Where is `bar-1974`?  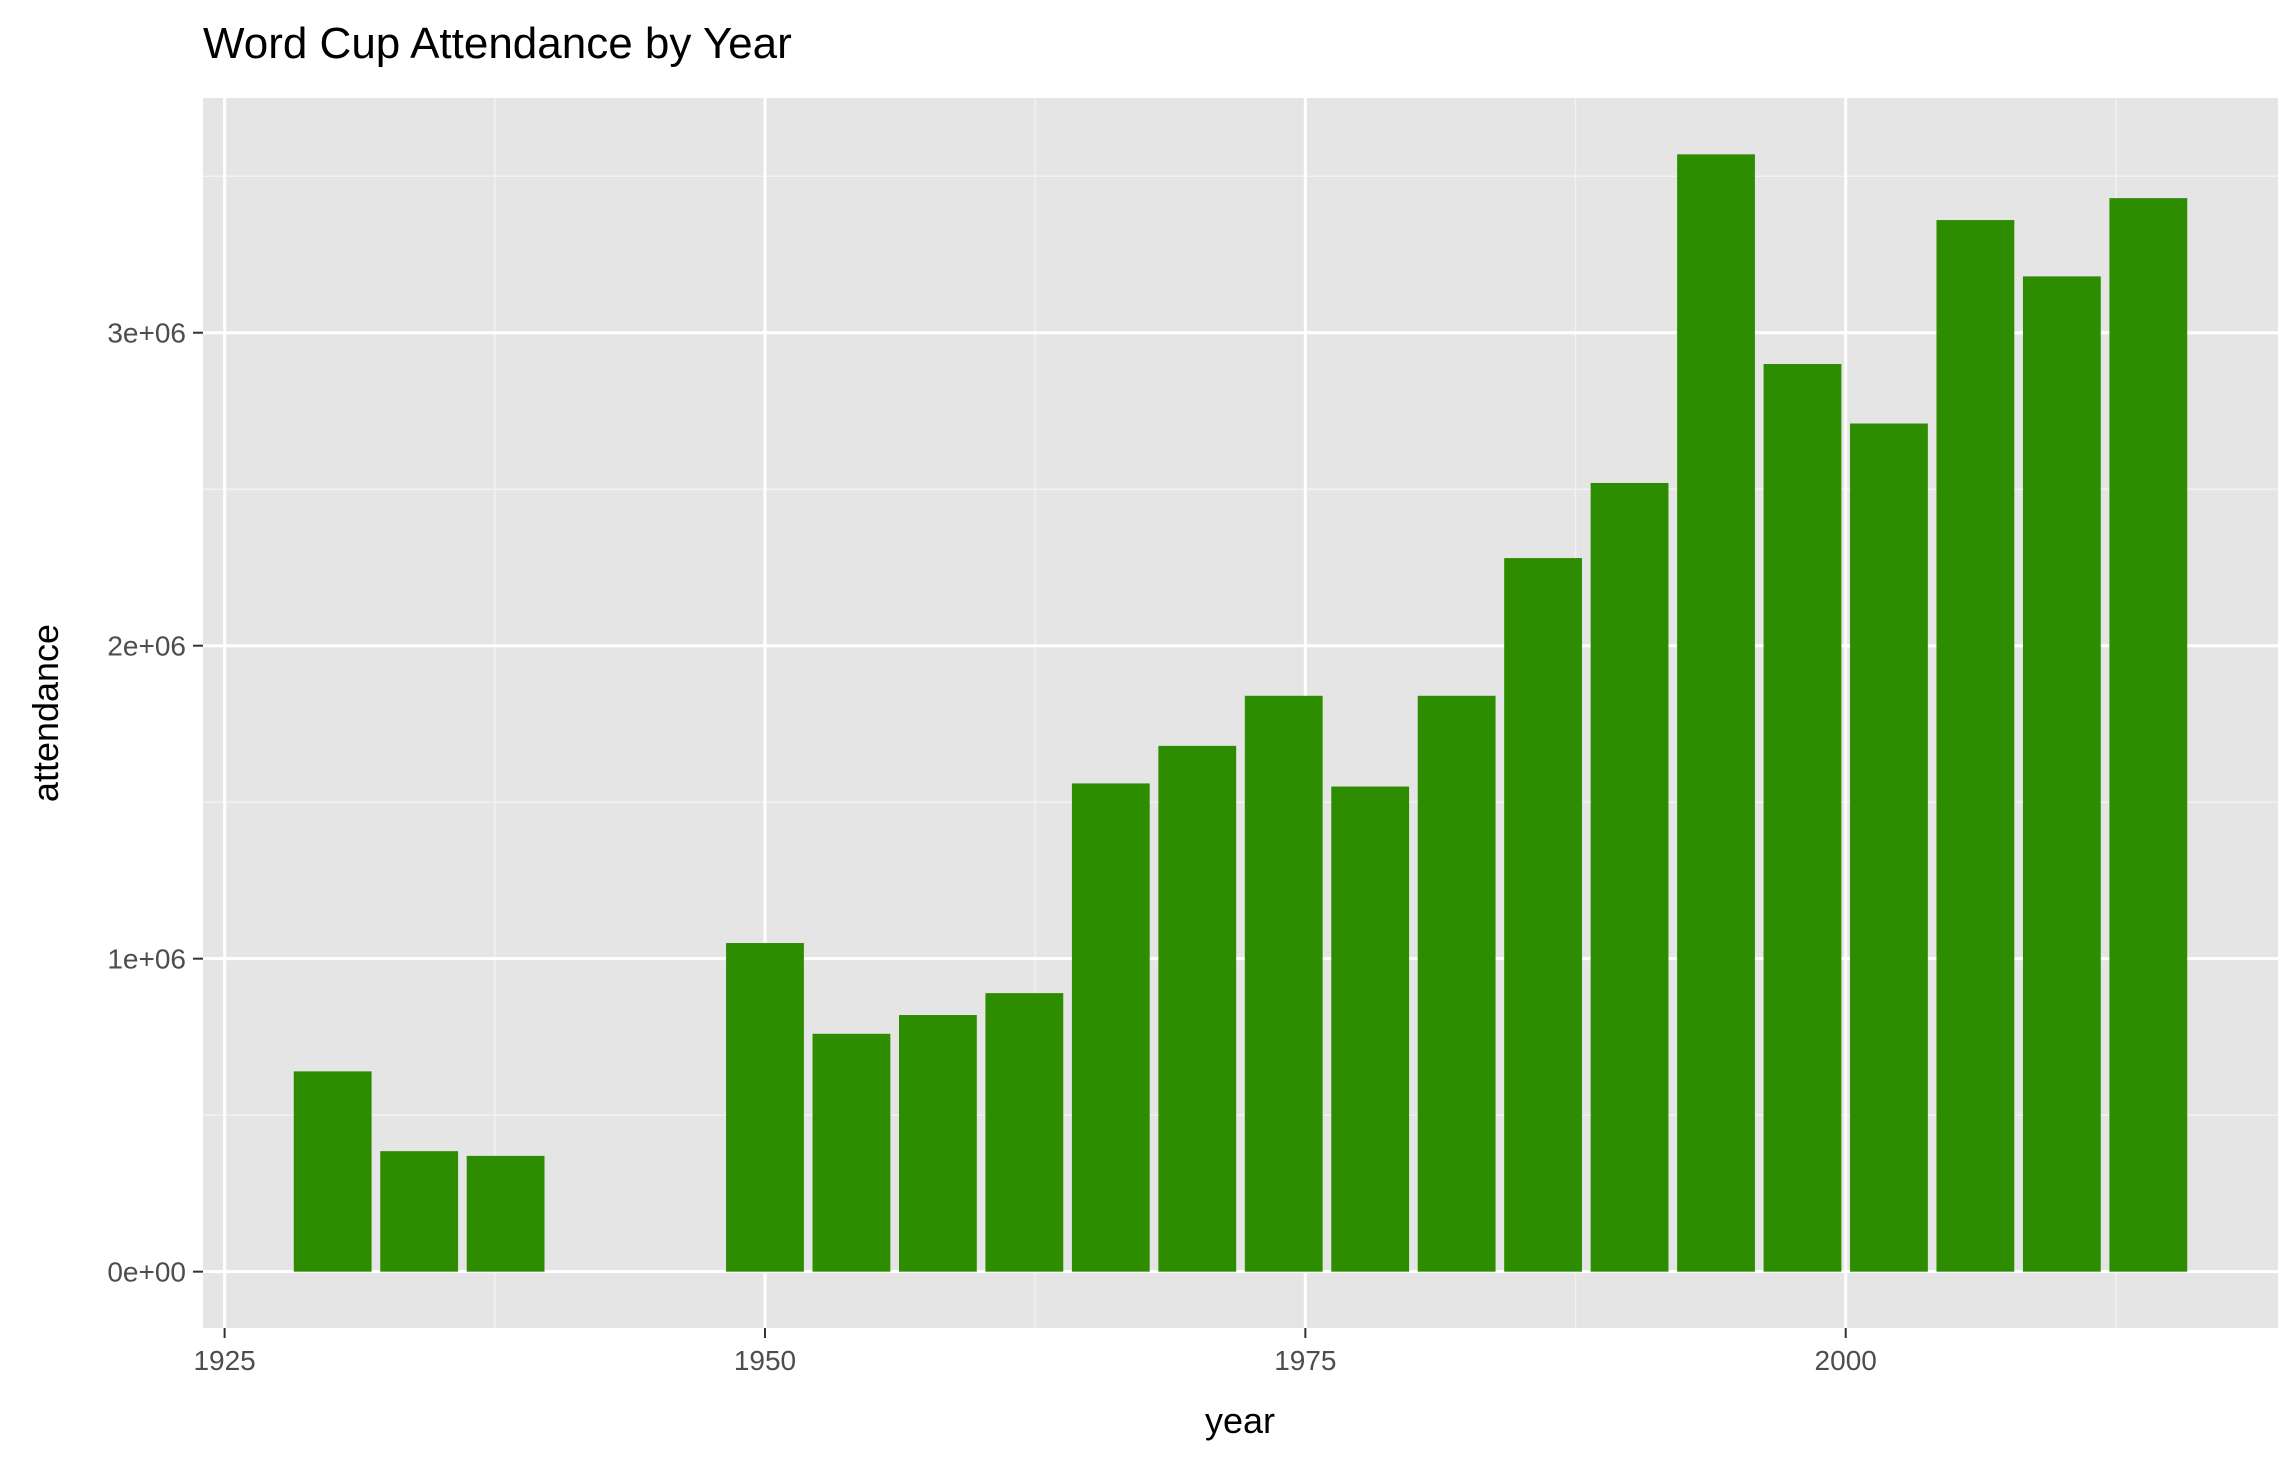
bar-1974 is located at coordinates (1283, 983).